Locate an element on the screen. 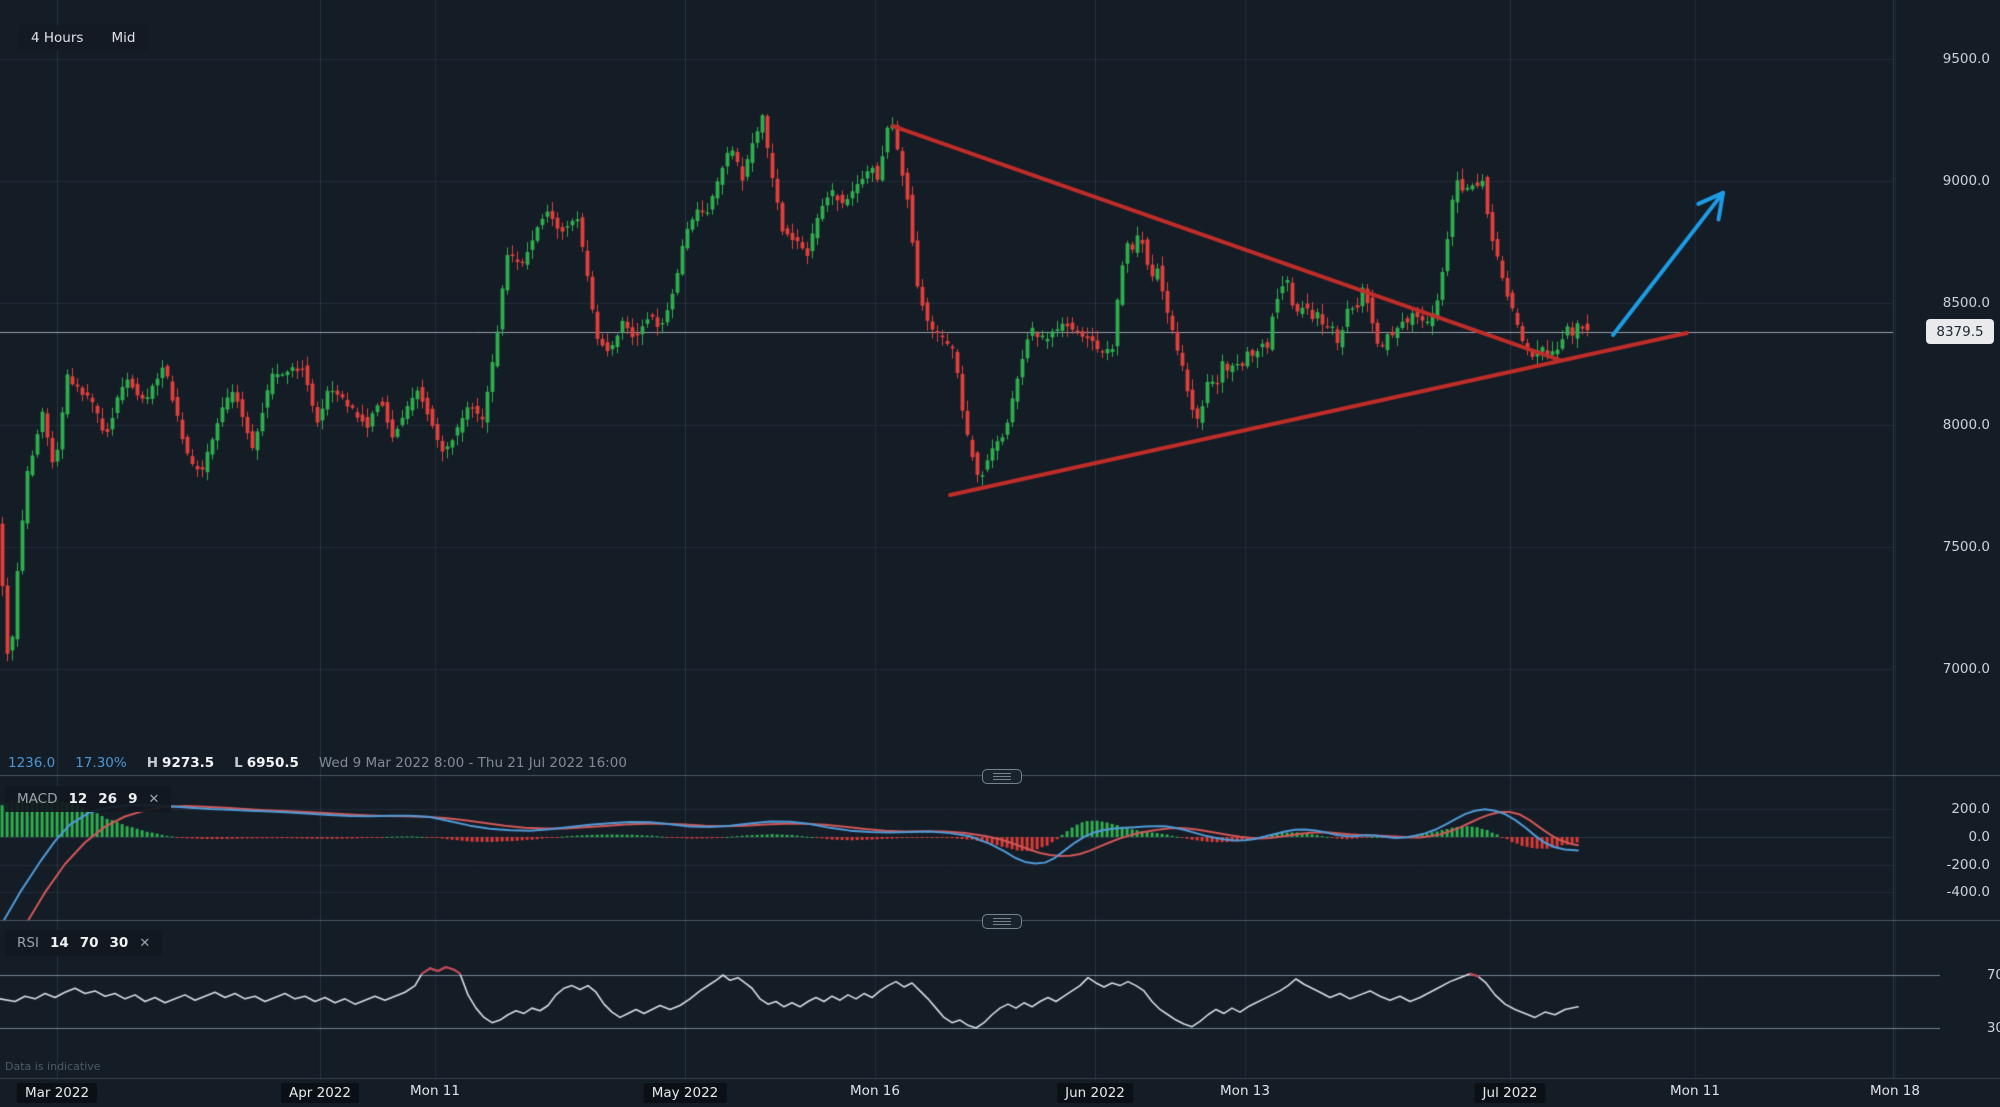 The image size is (2000, 1107). rsi-legend: RSI 14 70 30 ✕ is located at coordinates (84, 943).